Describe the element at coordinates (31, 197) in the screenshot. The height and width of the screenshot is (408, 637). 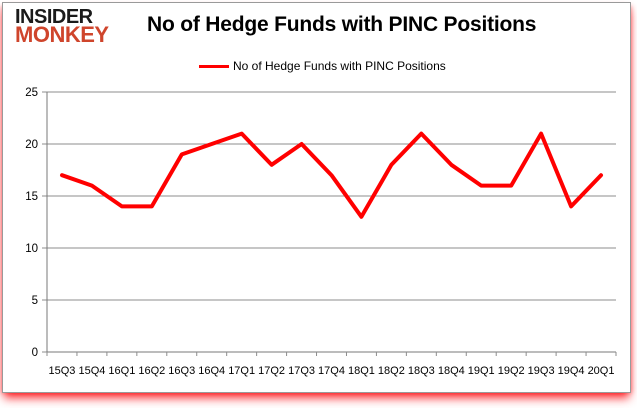
I see `y-tick-label: 15` at that location.